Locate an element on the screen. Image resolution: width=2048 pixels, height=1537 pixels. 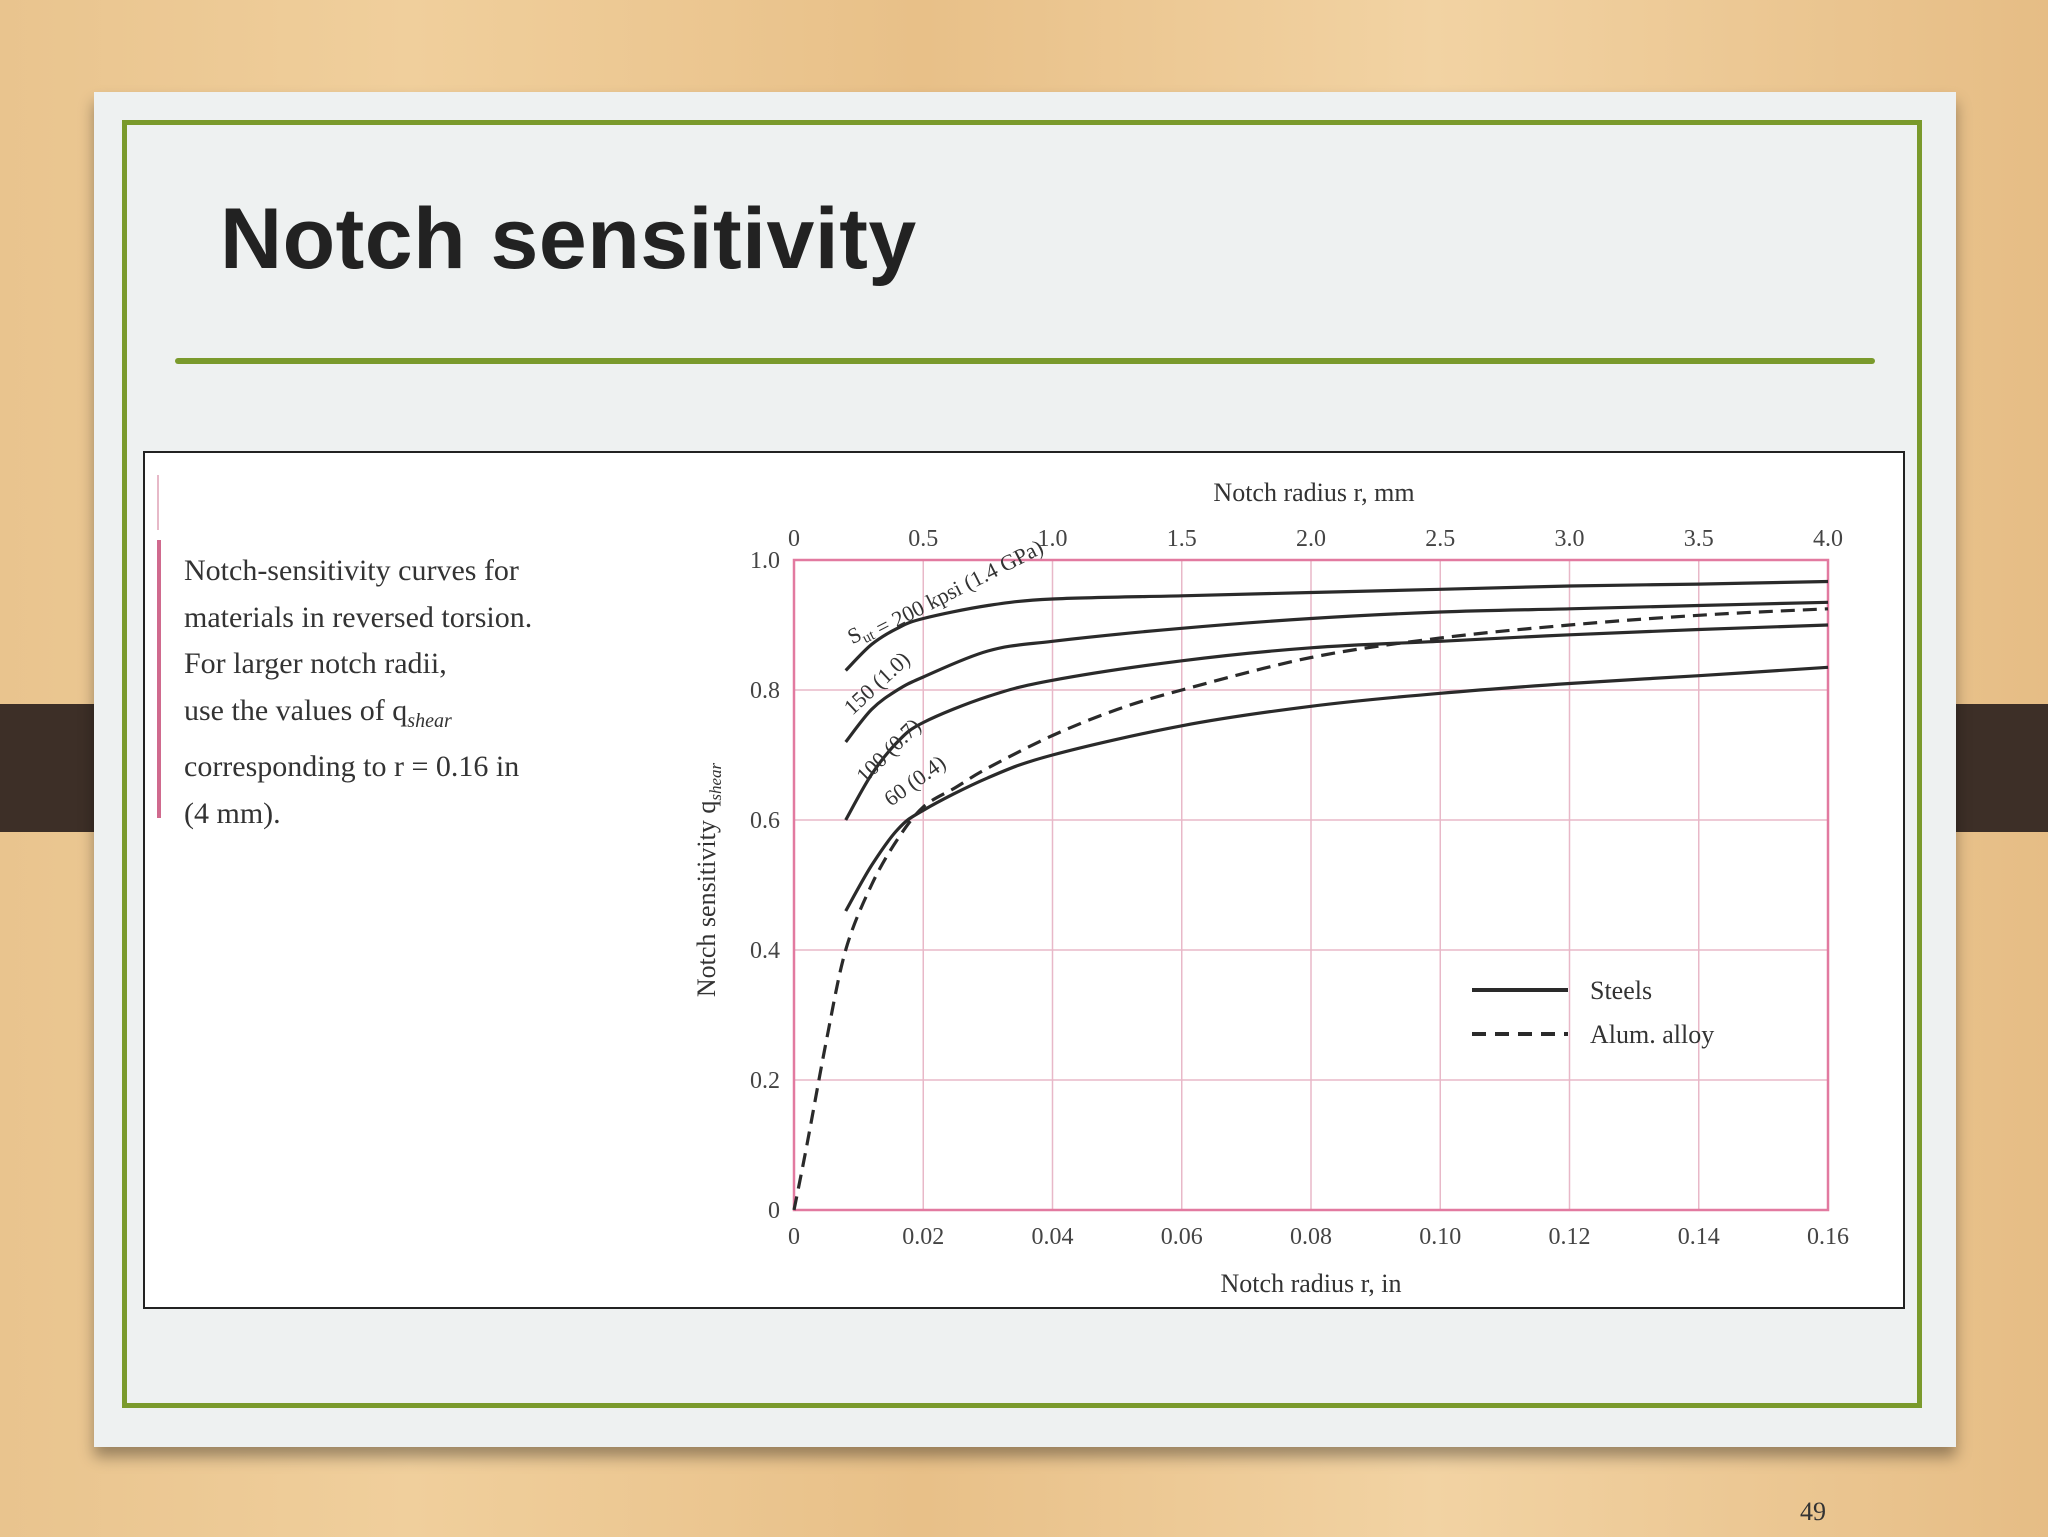
x2-tick-label: 0.5 is located at coordinates (923, 539).